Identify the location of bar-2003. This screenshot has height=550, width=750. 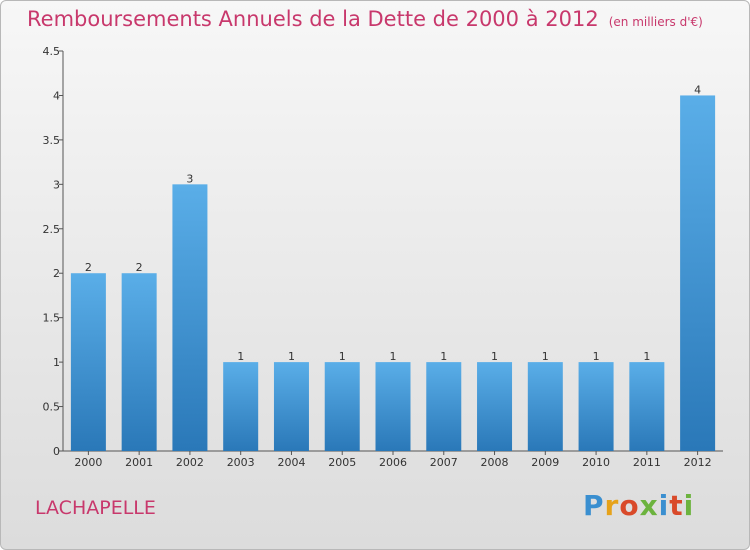
(241, 406).